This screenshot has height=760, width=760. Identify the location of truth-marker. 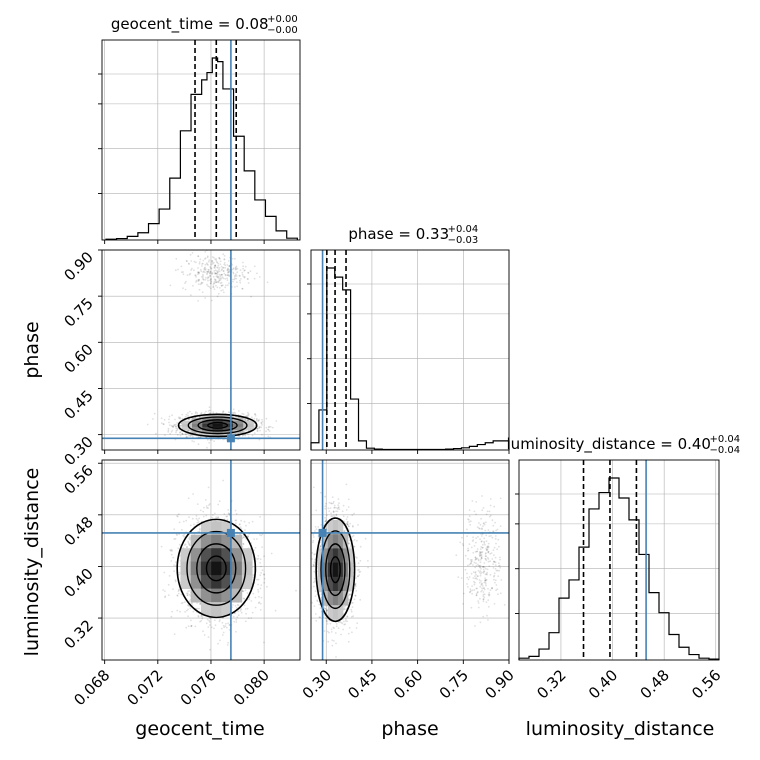
(230, 532).